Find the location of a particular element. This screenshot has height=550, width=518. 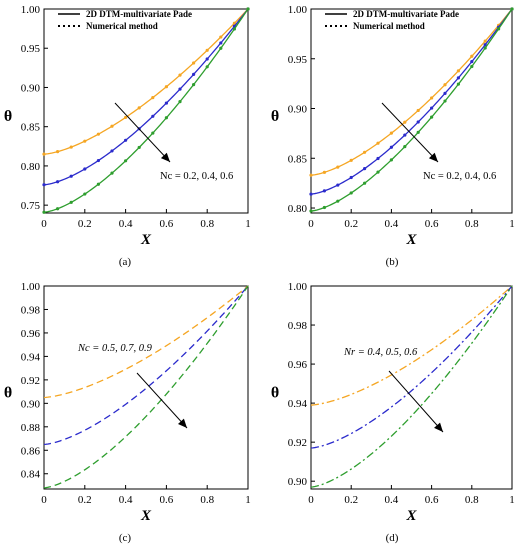

y-tick-label: 0.85 is located at coordinates (31, 128).